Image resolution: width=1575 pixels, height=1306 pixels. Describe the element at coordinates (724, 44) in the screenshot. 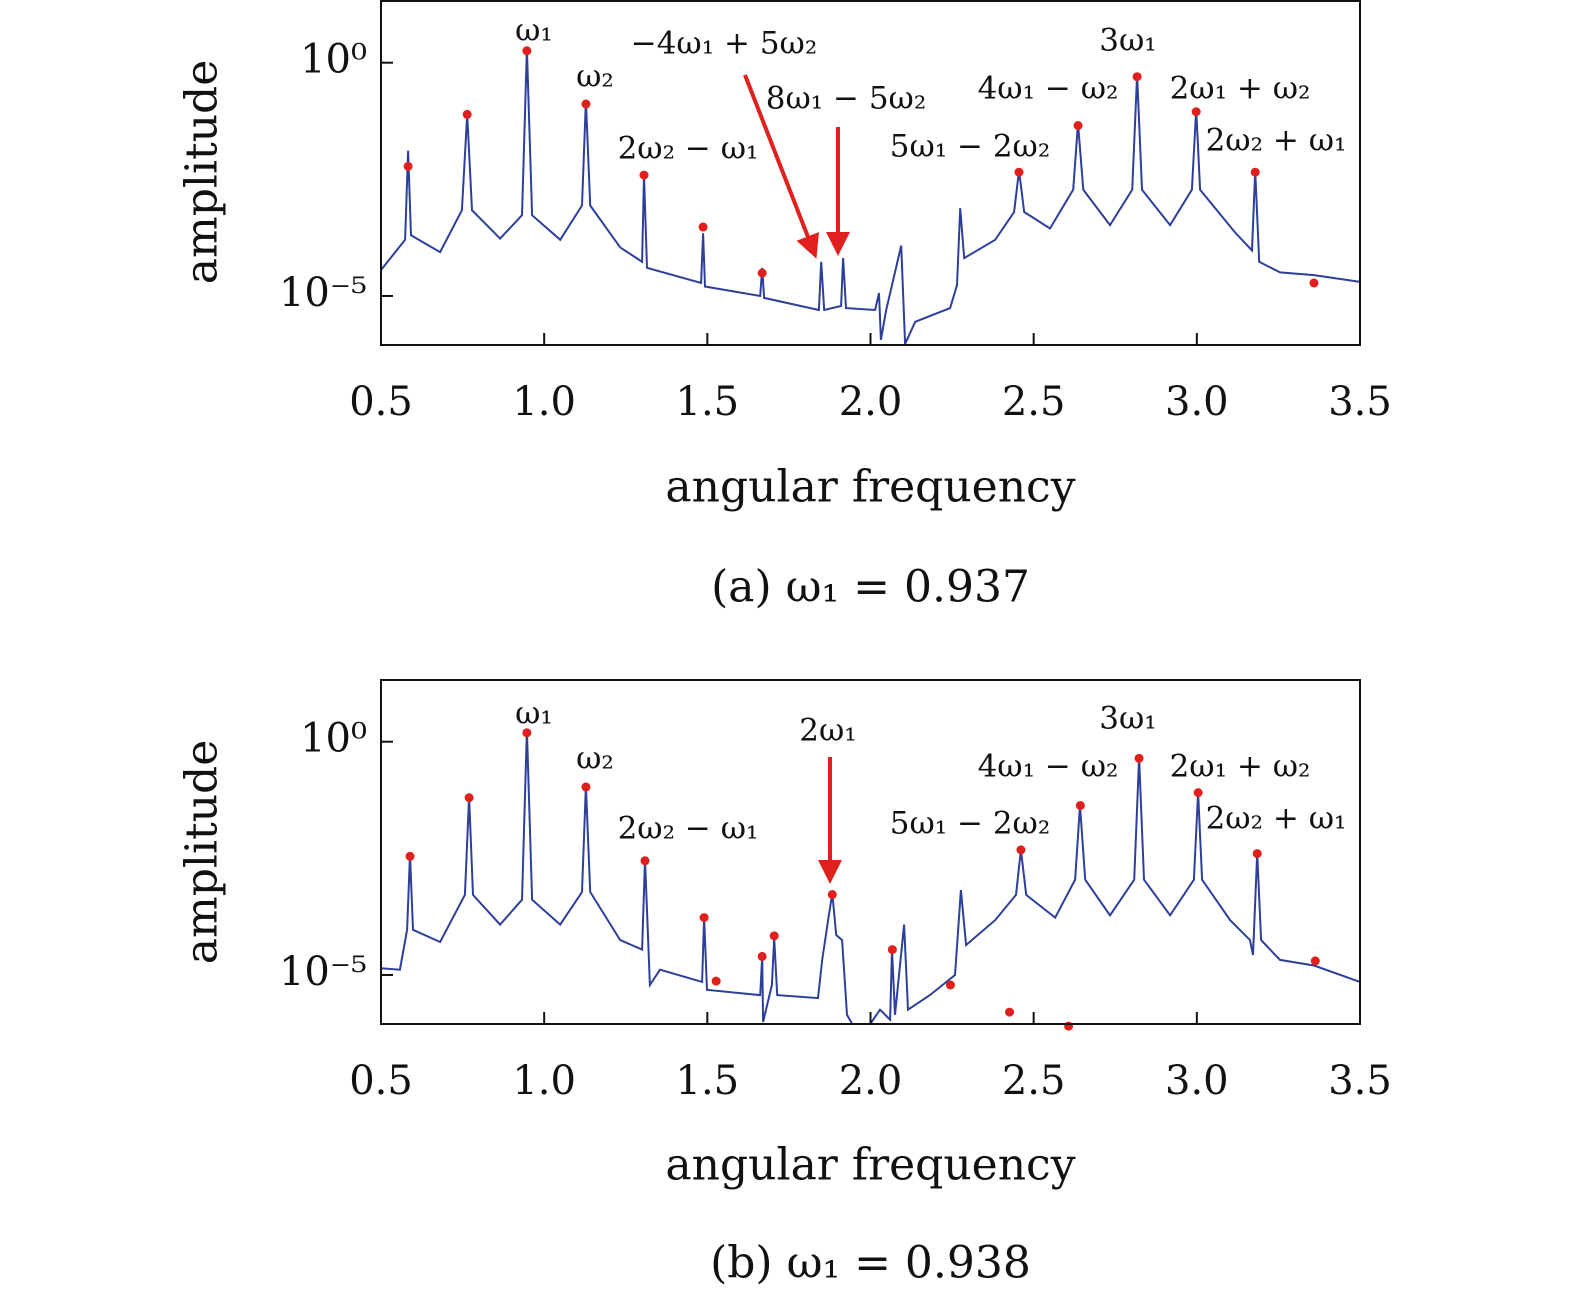

I see `peak-annotation: −4ω₁ + 5ω₂` at that location.